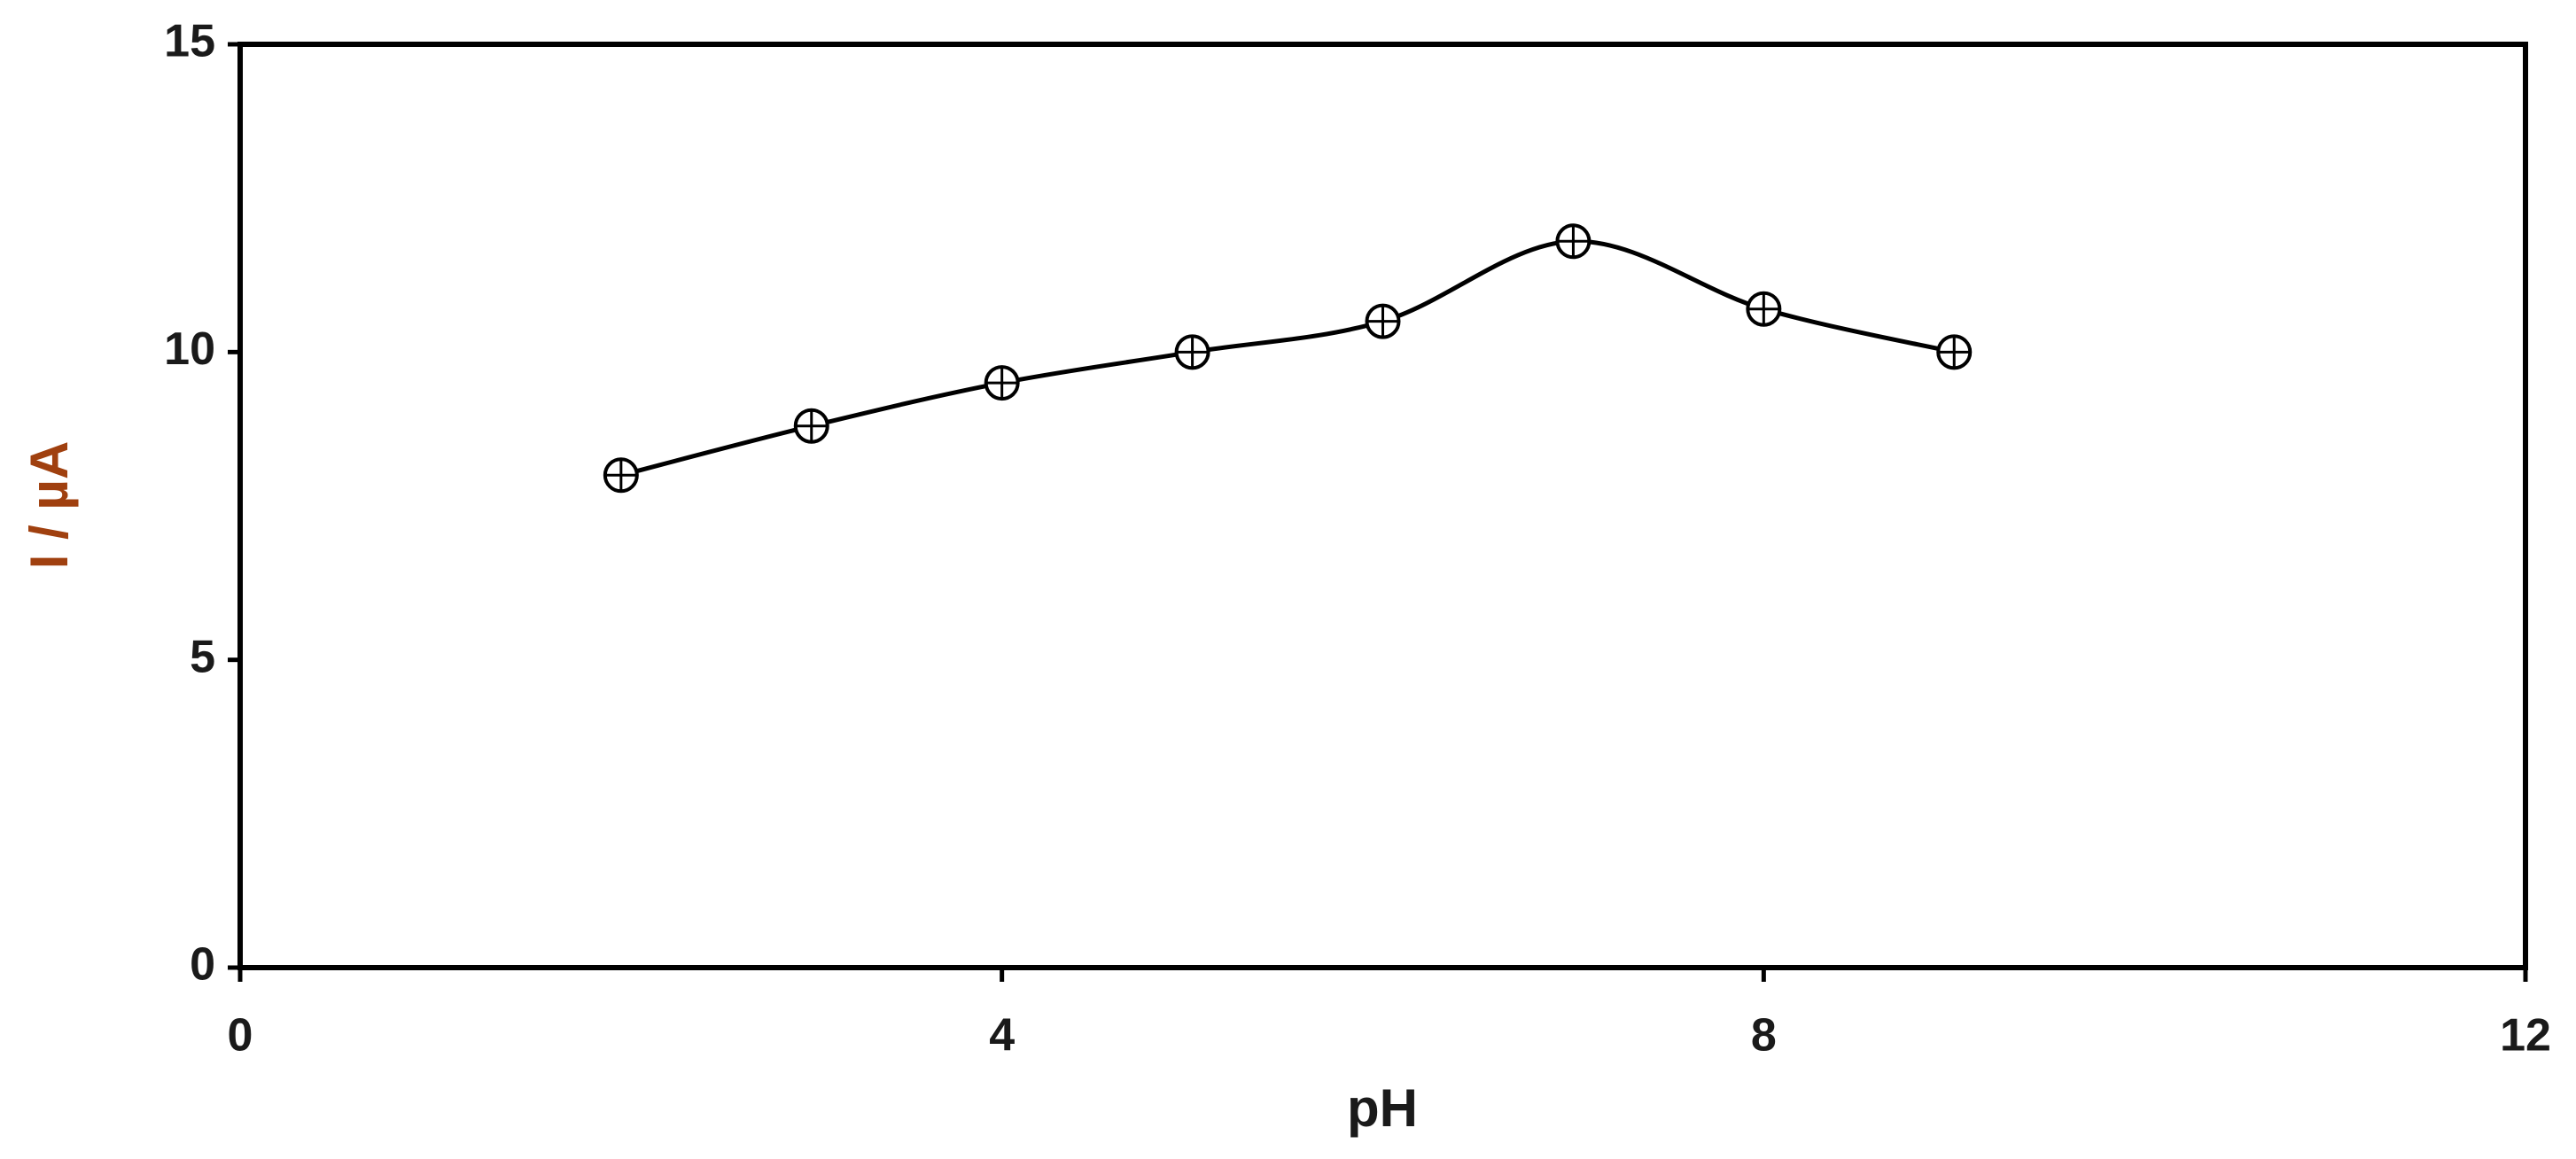 The image size is (2576, 1159). What do you see at coordinates (1764, 1036) in the screenshot?
I see `x-tick-label: 8` at bounding box center [1764, 1036].